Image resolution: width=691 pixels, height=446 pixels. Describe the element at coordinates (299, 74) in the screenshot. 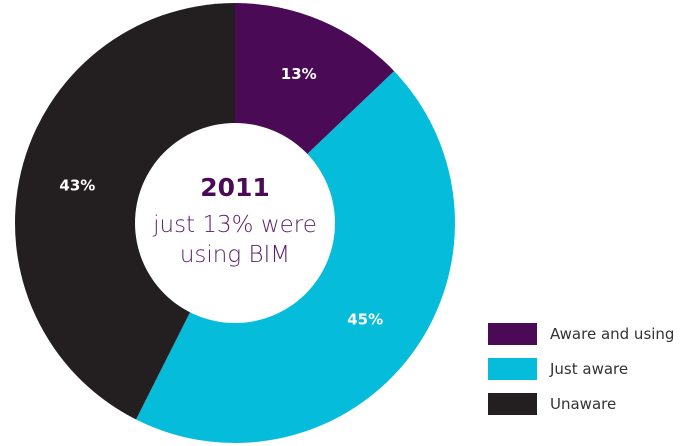

I see `slice-label-aware-and-using: 13%` at that location.